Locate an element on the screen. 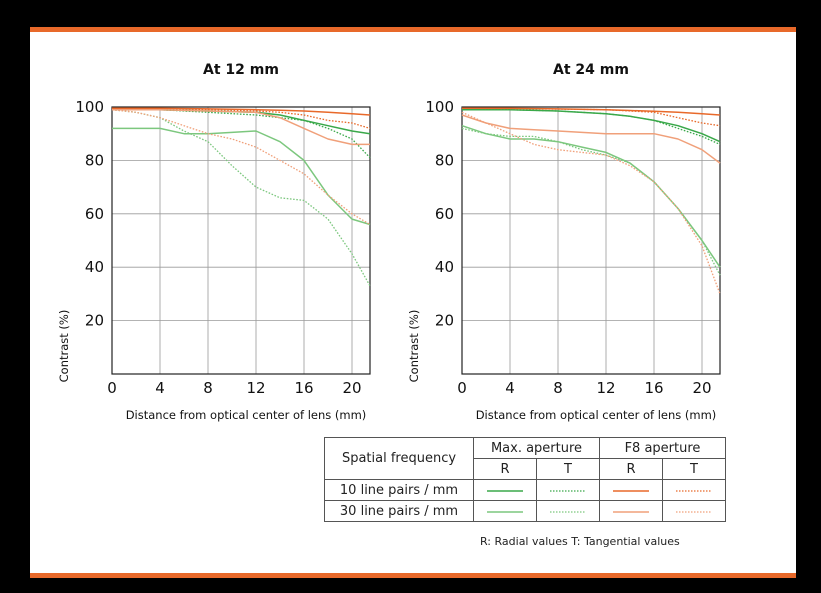 This screenshot has height=593, width=821. legend-swatch-10-f8-r is located at coordinates (631, 490).